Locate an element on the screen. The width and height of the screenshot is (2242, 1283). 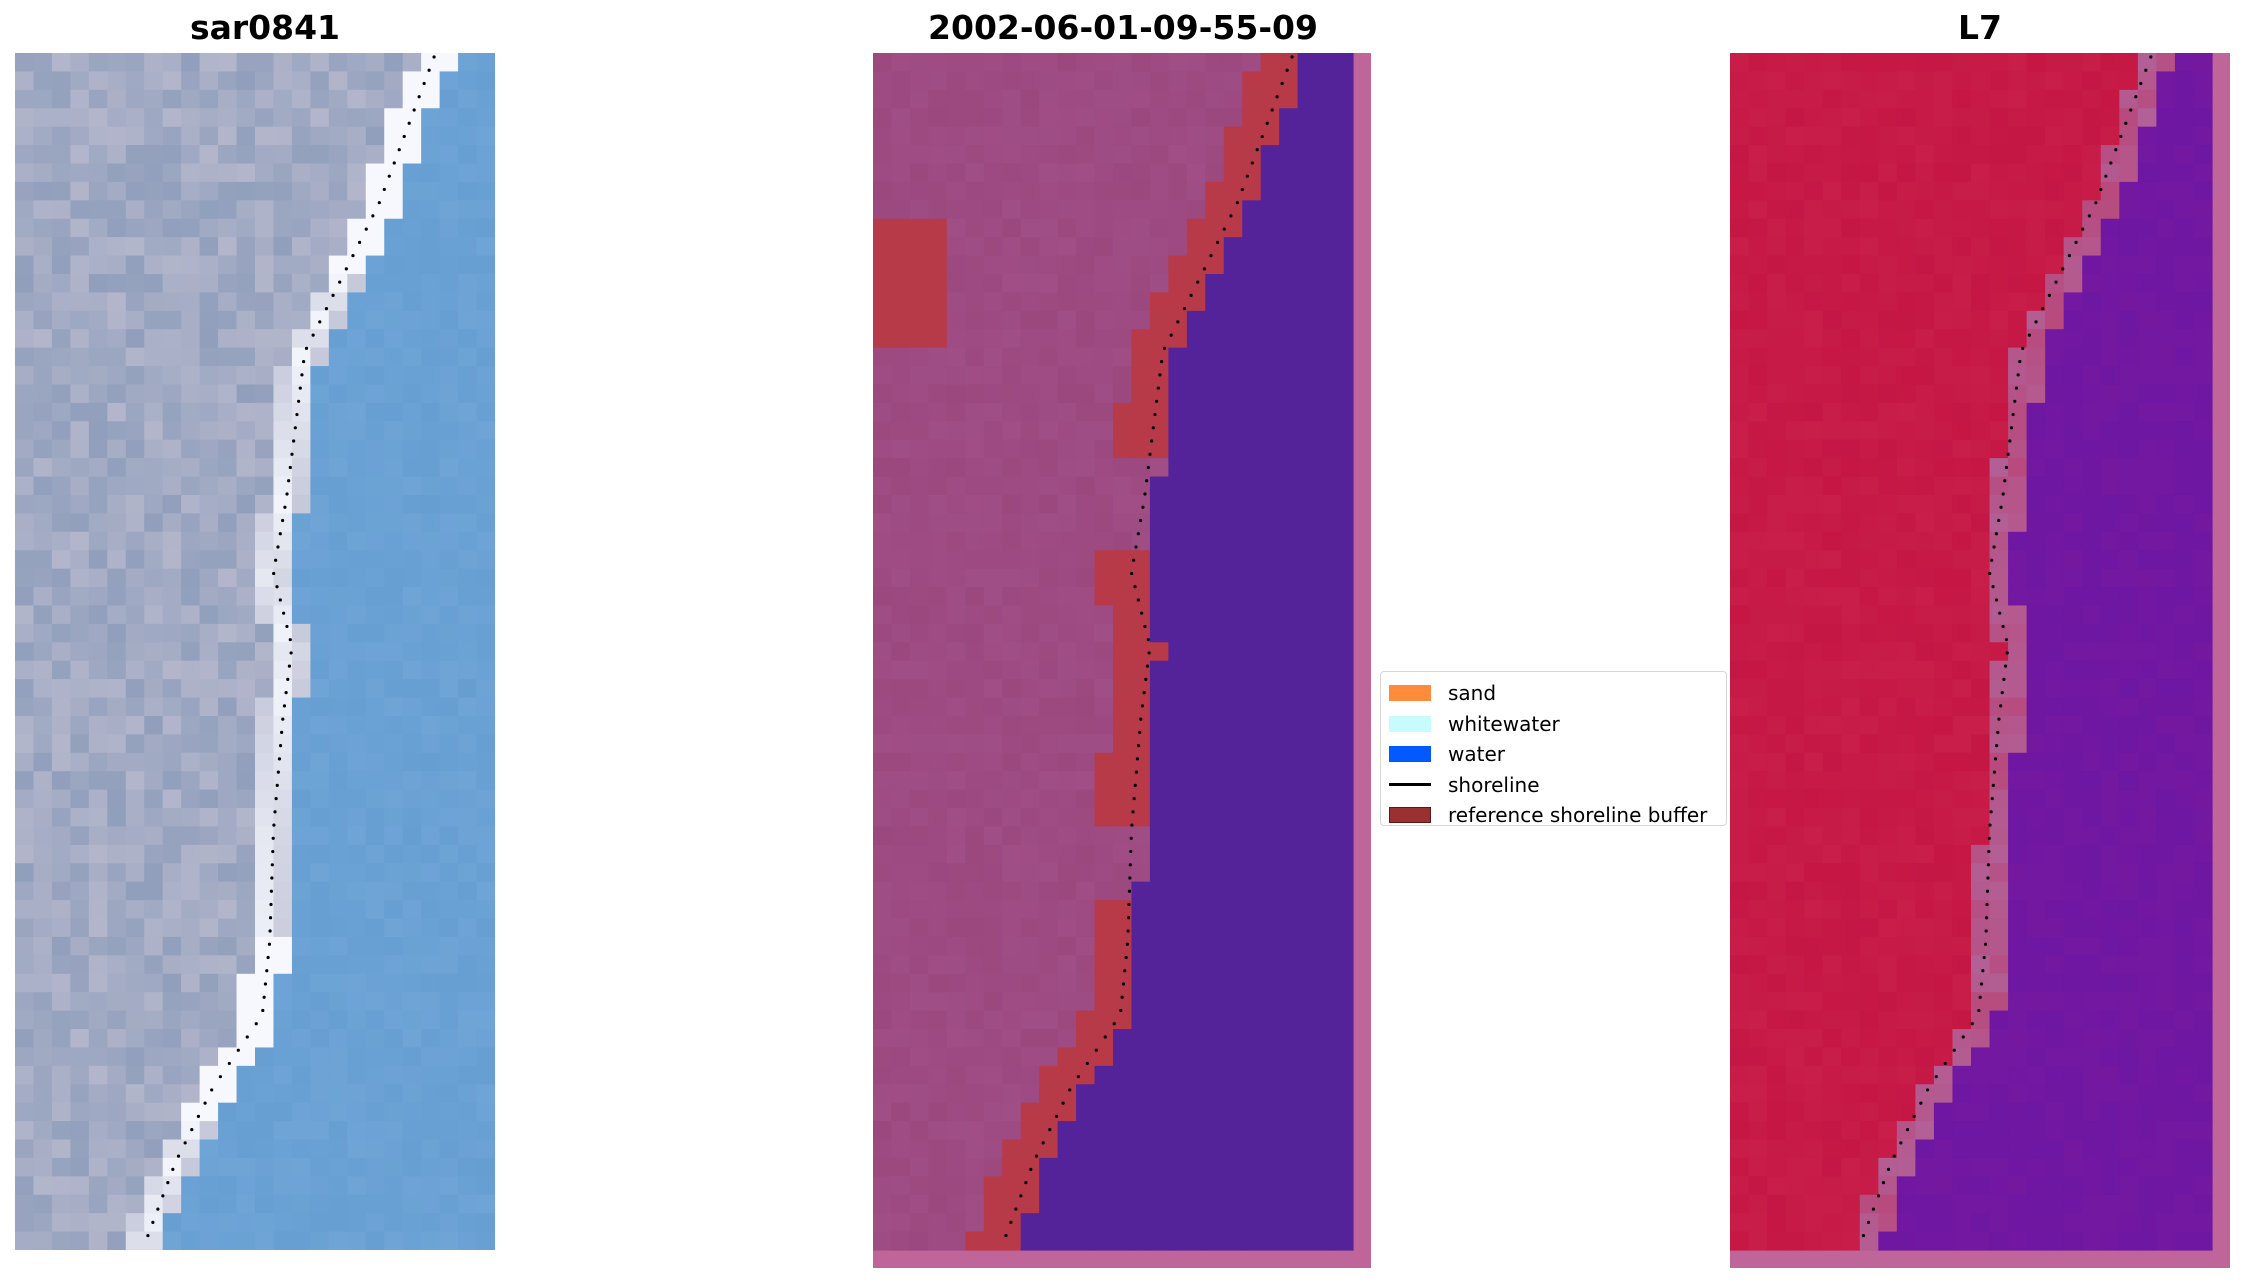
legend-item-whitewater: whitewater is located at coordinates (1557, 724).